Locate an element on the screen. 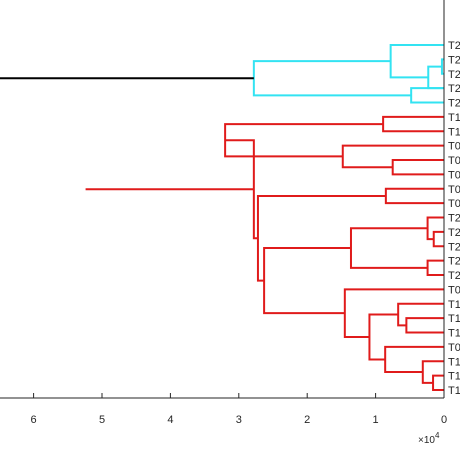 The height and width of the screenshot is (460, 460). x-tick-label: 2 is located at coordinates (307, 420).